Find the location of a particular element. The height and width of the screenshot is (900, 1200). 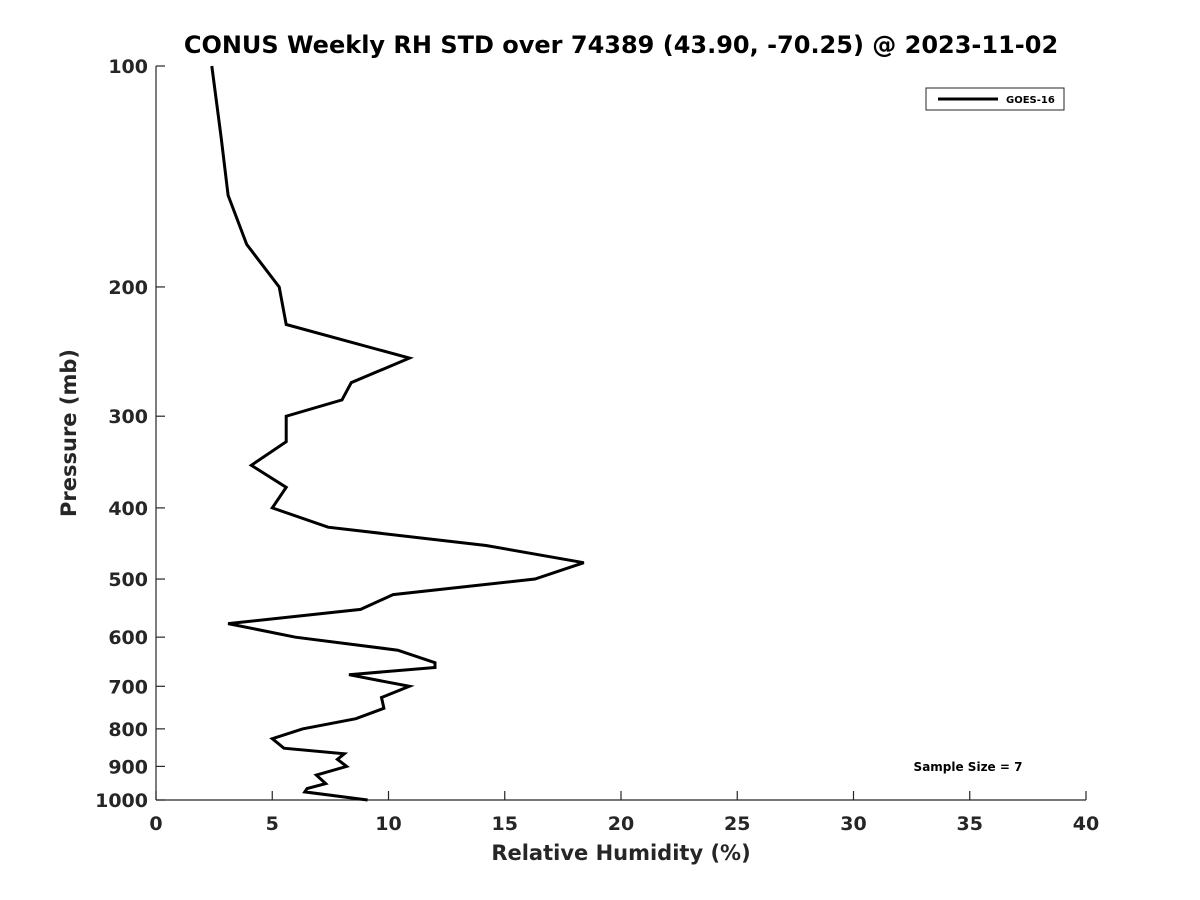

y-tick-label: 800 is located at coordinates (128, 730).